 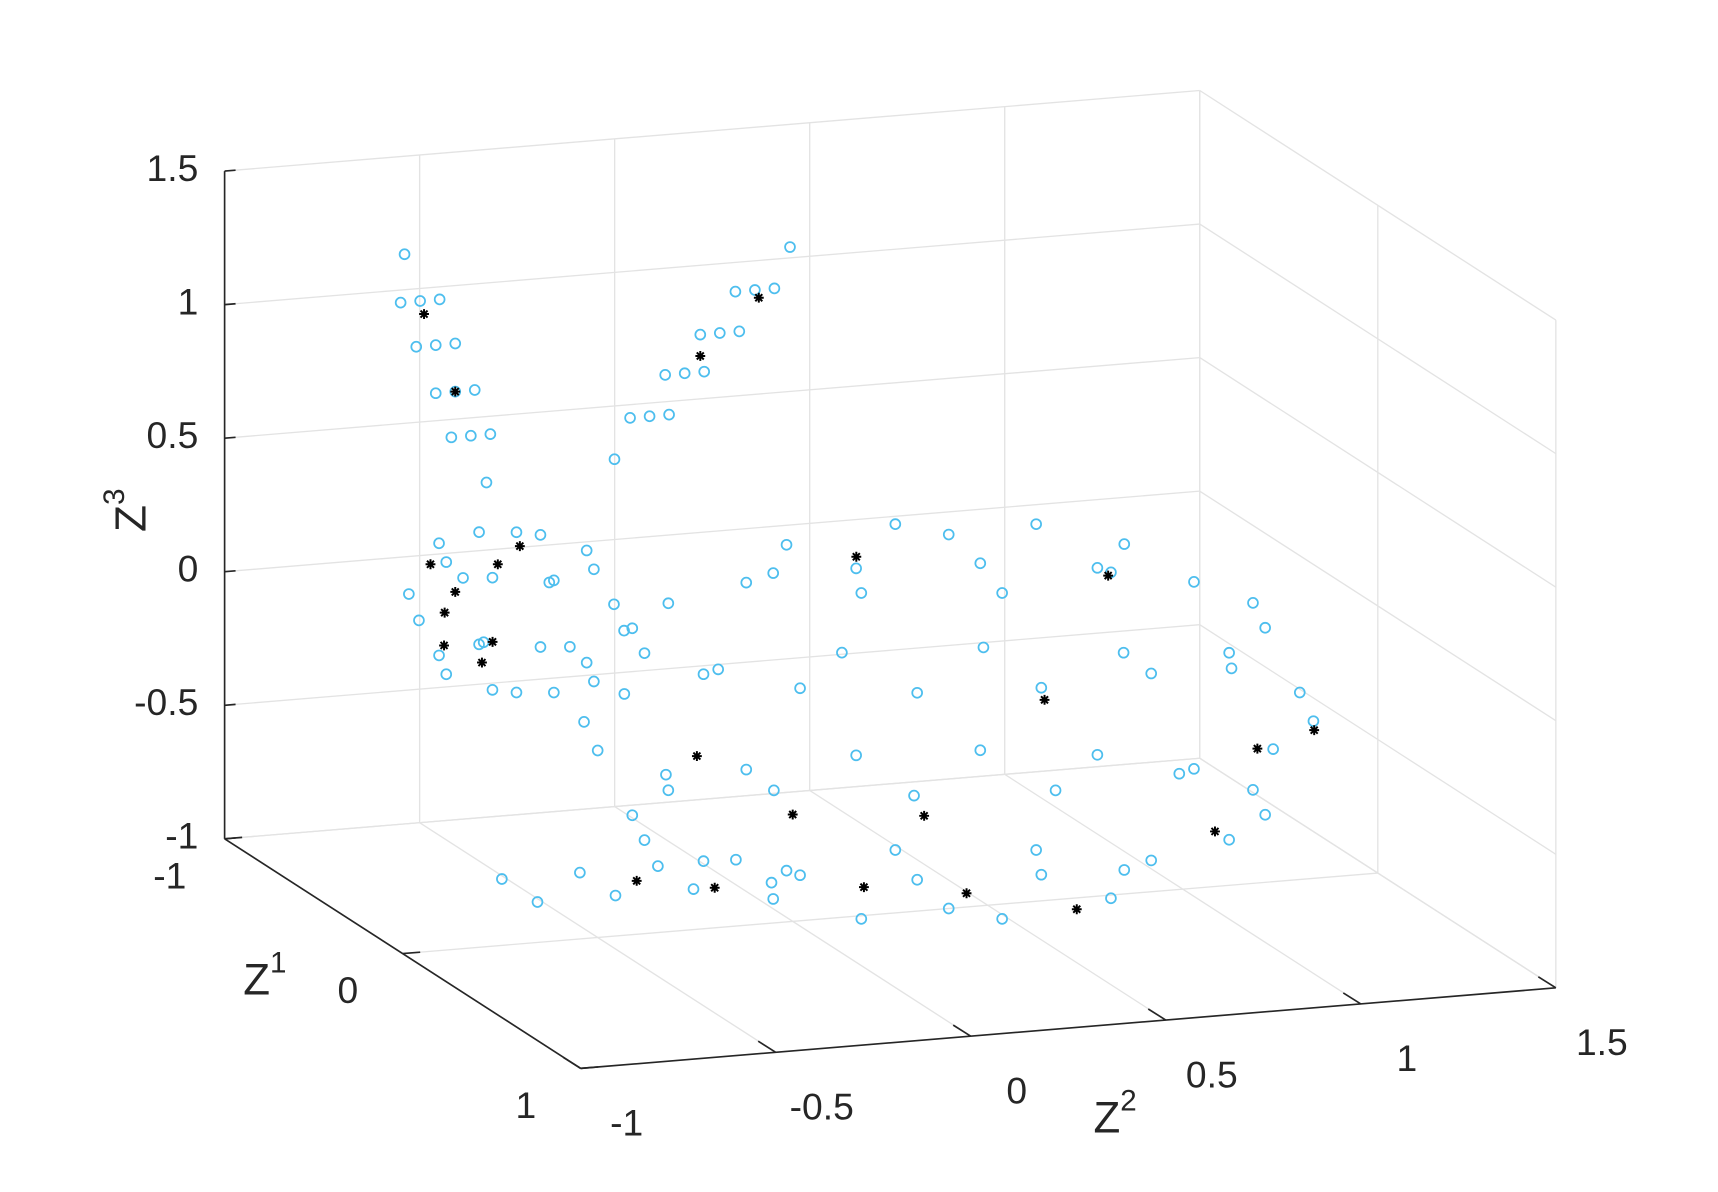 What do you see at coordinates (822, 1106) in the screenshot?
I see `y-tick-label: -0.5` at bounding box center [822, 1106].